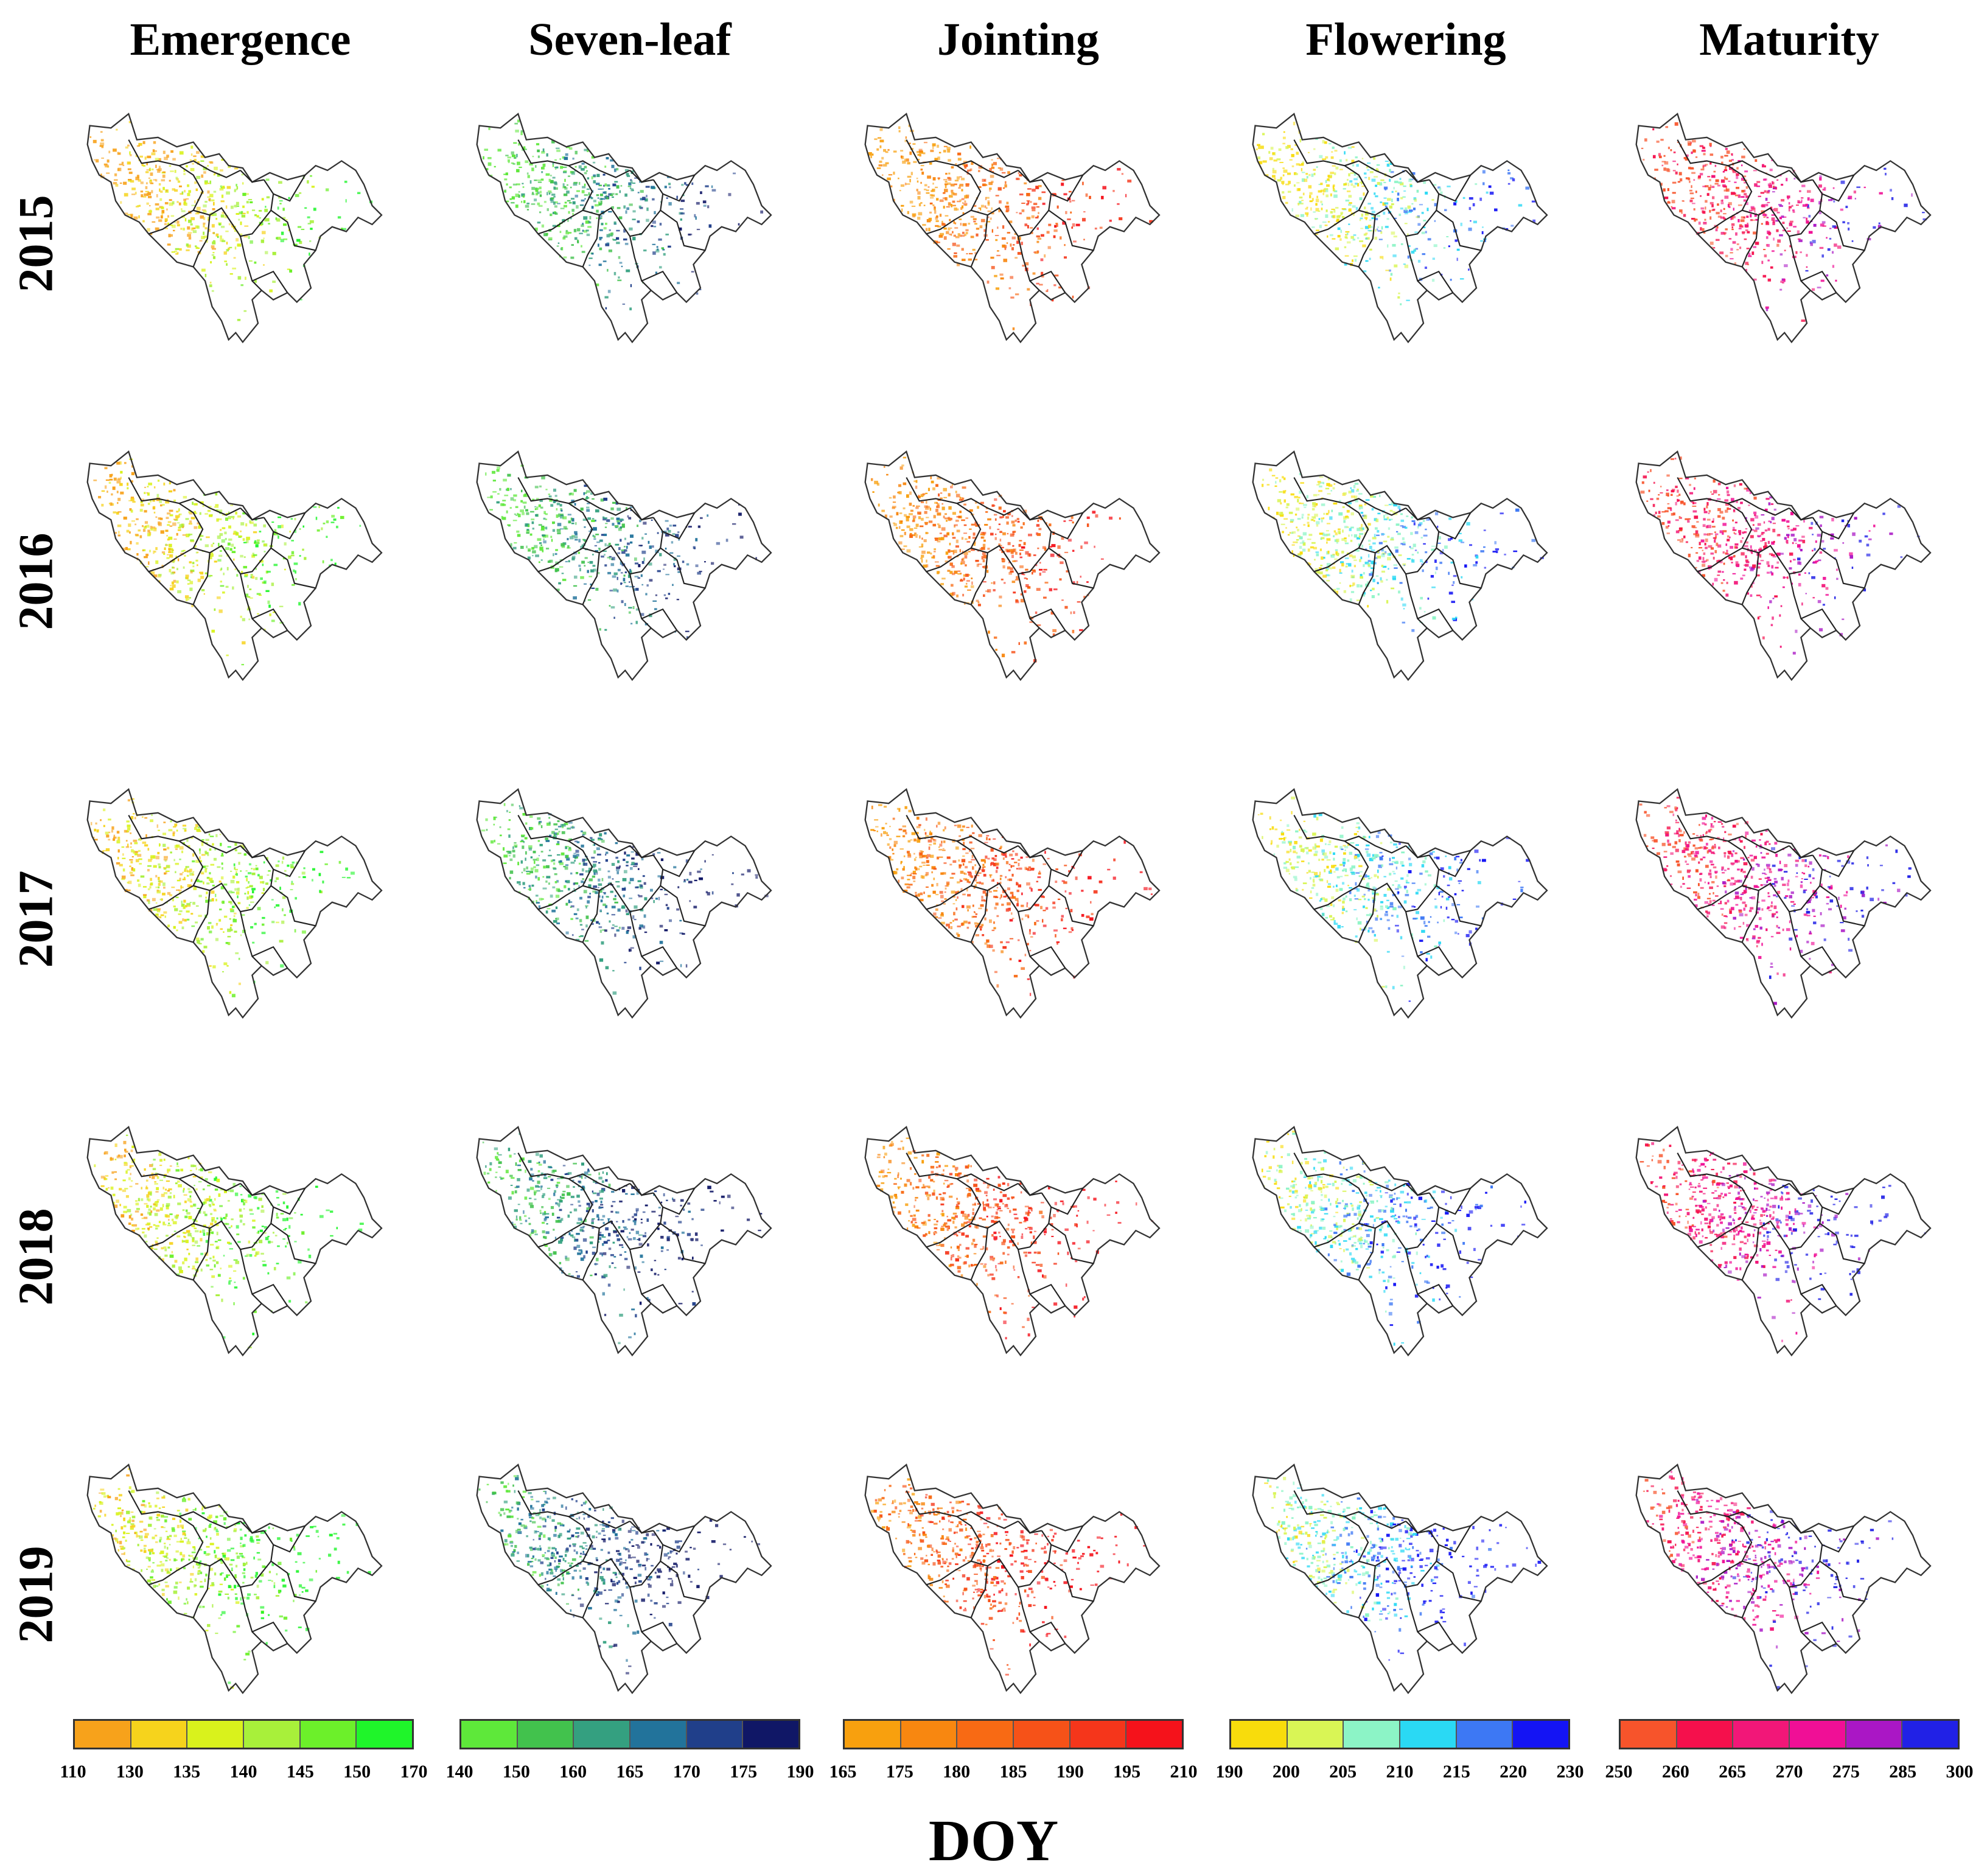 Image resolution: width=1987 pixels, height=1876 pixels. Describe the element at coordinates (1619, 1772) in the screenshot. I see `legend-tick-label: 250` at that location.